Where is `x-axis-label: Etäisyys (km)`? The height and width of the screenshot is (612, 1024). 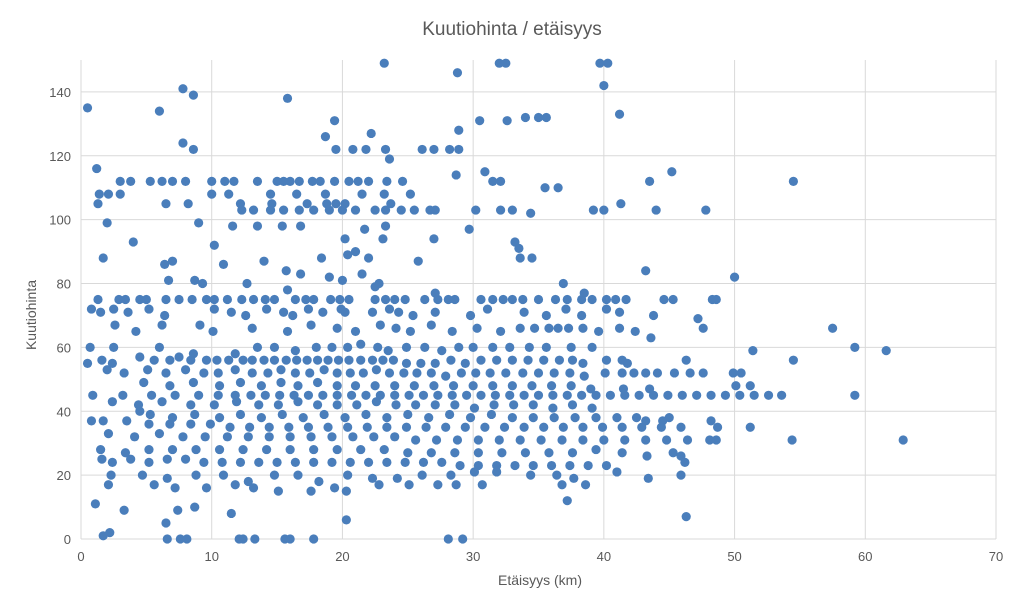 x-axis-label: Etäisyys (km) is located at coordinates (540, 580).